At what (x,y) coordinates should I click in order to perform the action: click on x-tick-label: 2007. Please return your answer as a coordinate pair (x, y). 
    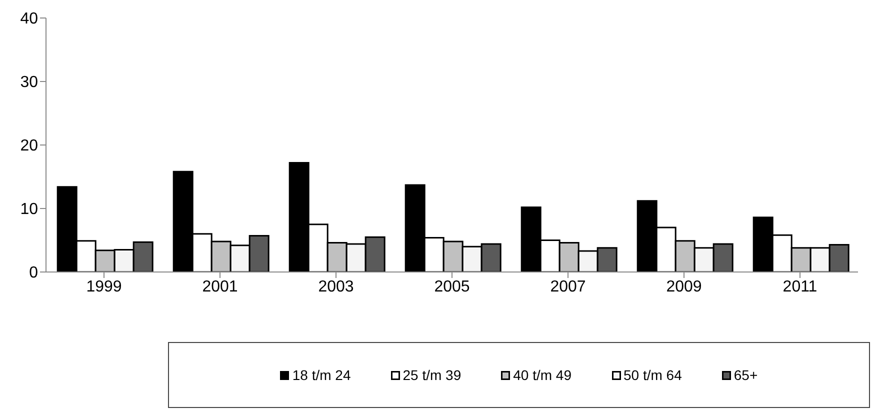
    Looking at the image, I should click on (568, 287).